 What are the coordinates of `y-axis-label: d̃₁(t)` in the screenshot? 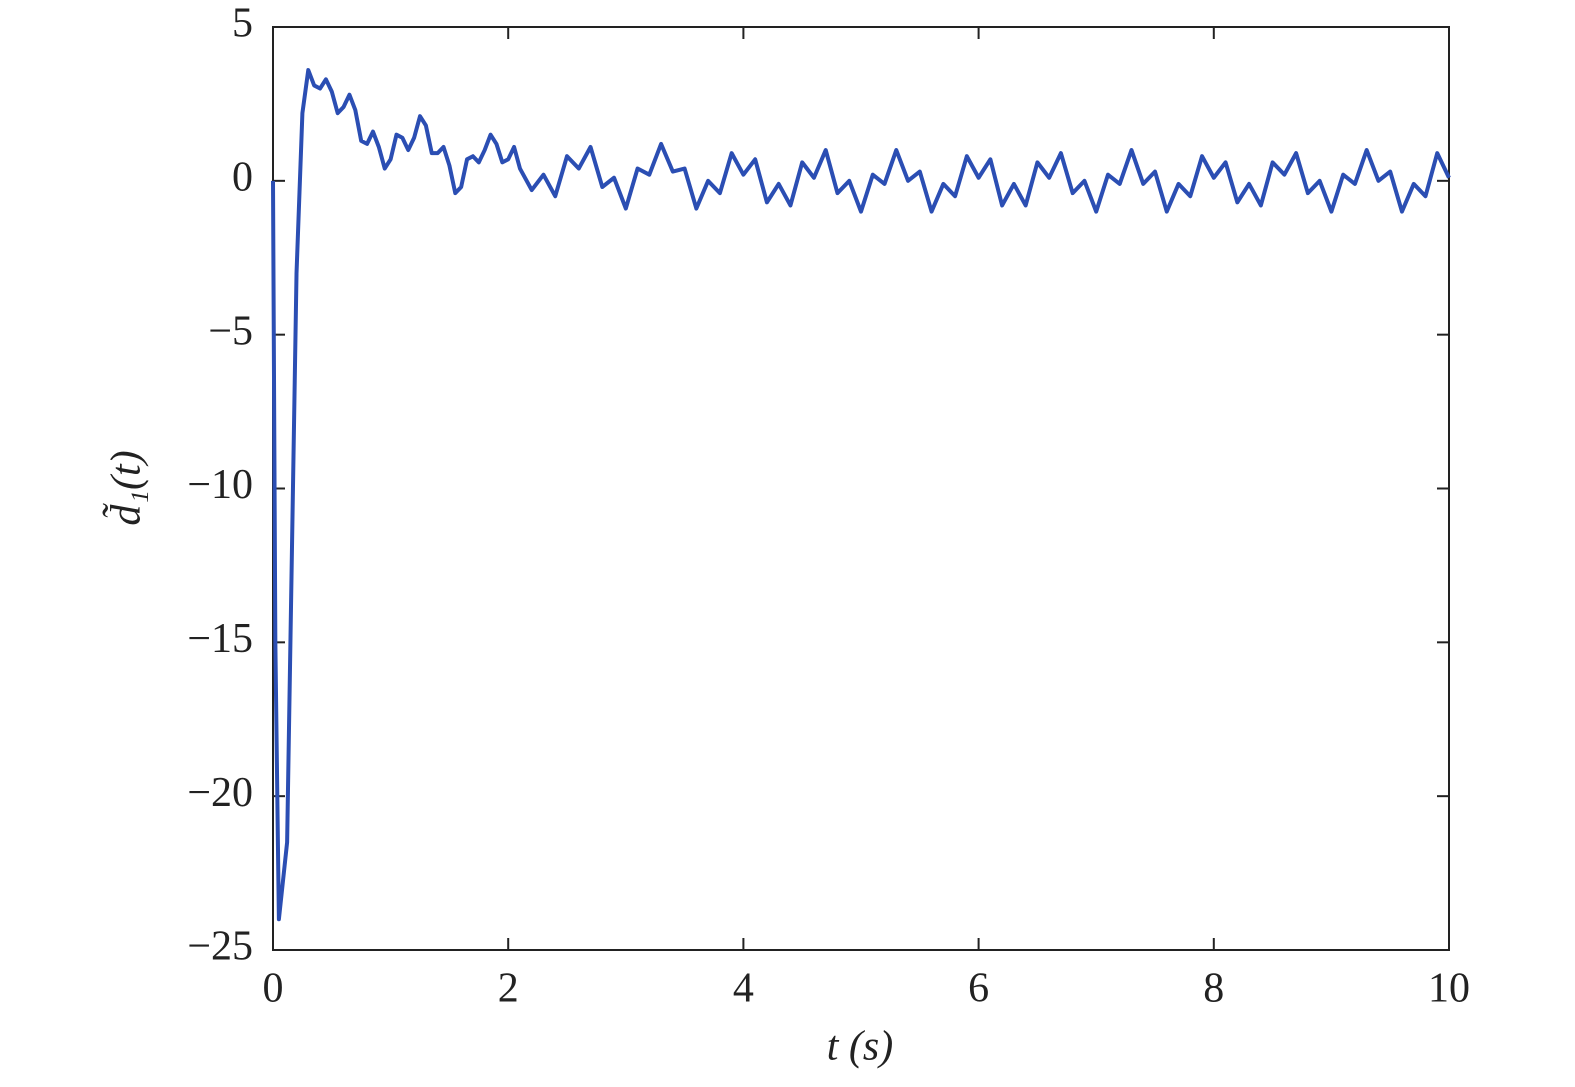 It's located at (126, 487).